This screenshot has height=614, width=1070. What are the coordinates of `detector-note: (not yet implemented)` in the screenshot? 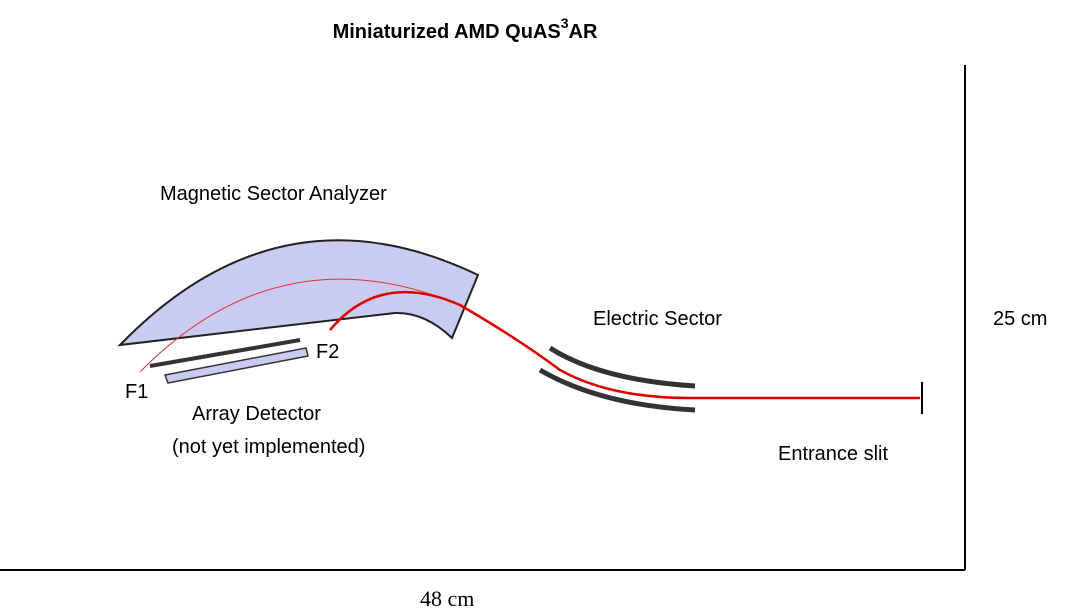 It's located at (268, 447).